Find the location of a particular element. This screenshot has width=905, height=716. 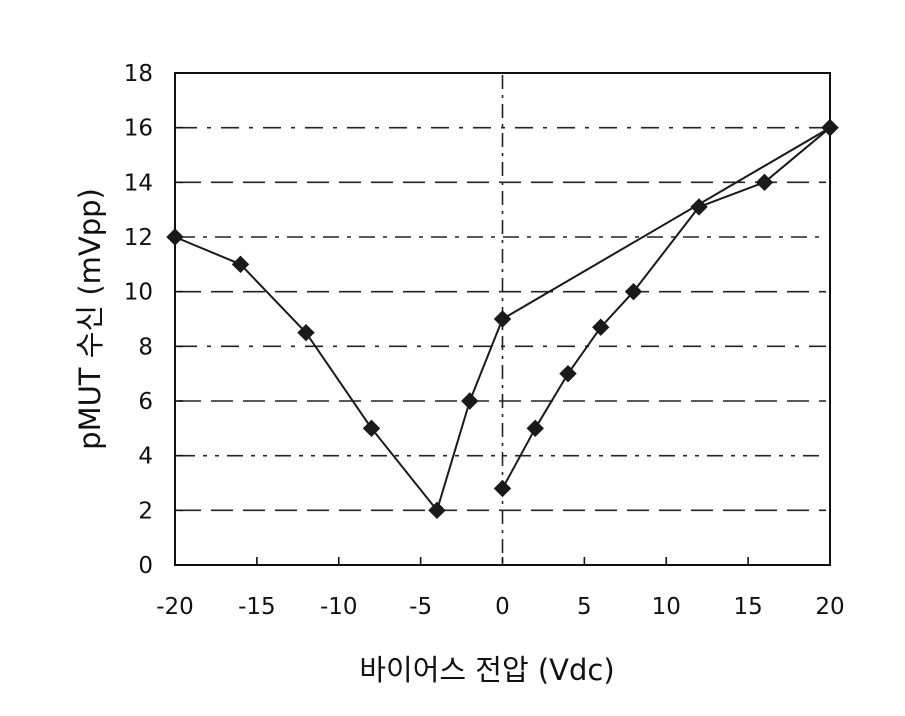

x-tick-label: -10 is located at coordinates (339, 607).